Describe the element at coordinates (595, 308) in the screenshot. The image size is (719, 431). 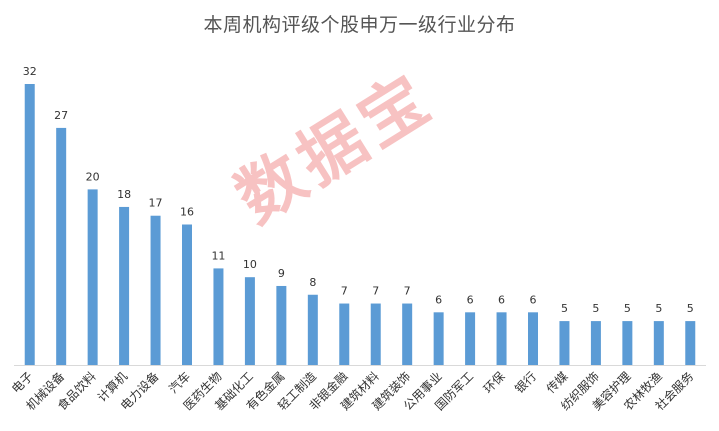
I see `data-label-18: 5` at that location.